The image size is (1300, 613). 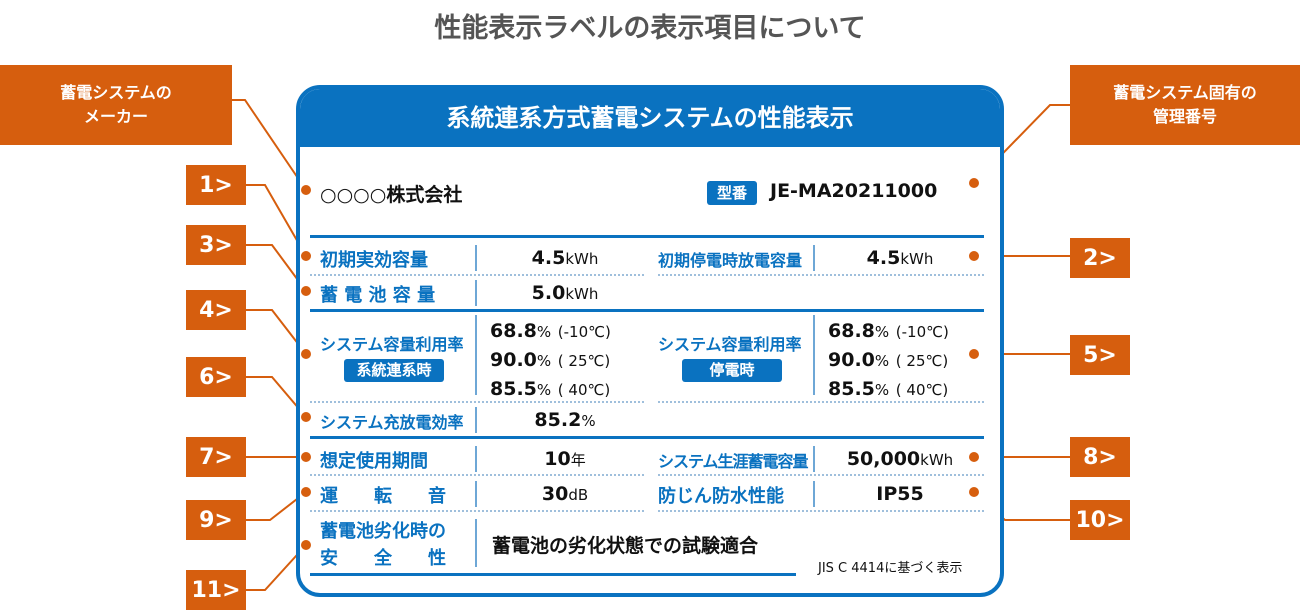 I want to click on label-ip: 防じん防水性能, so click(x=721, y=496).